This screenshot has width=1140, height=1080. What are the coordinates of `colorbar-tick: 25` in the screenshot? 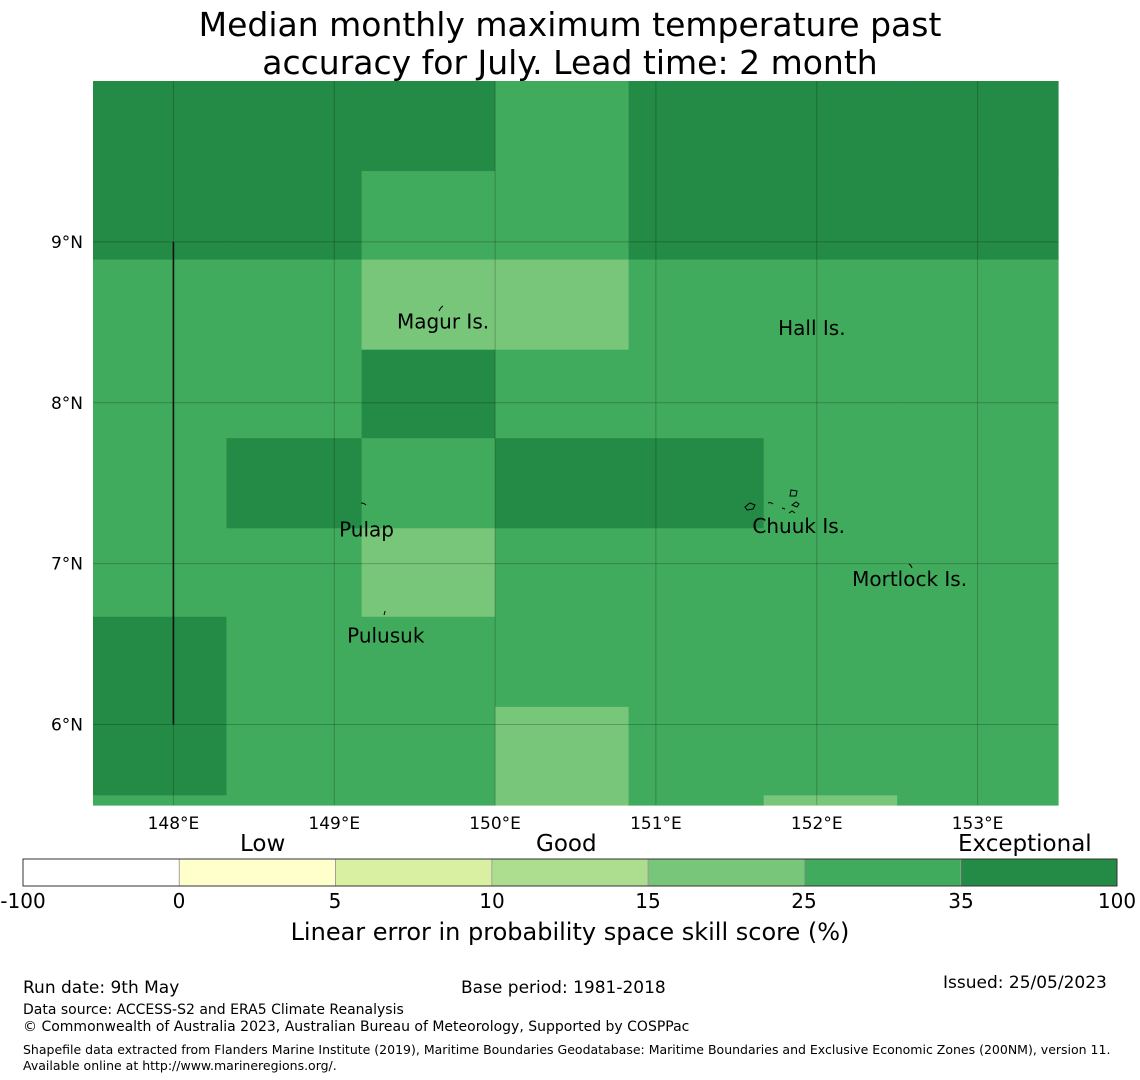 It's located at (804, 901).